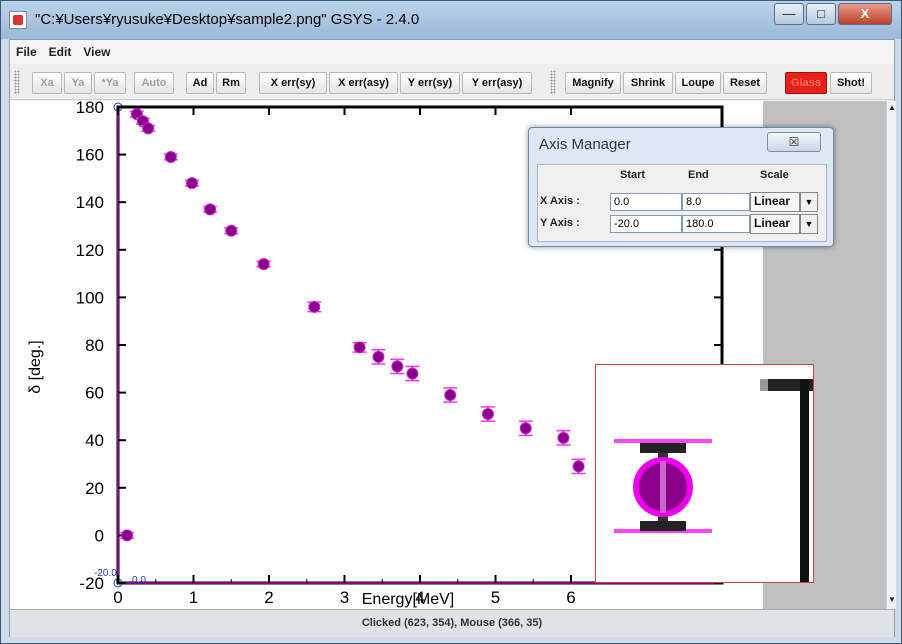 The height and width of the screenshot is (644, 902). What do you see at coordinates (775, 202) in the screenshot?
I see `x-scale-select: Linear` at bounding box center [775, 202].